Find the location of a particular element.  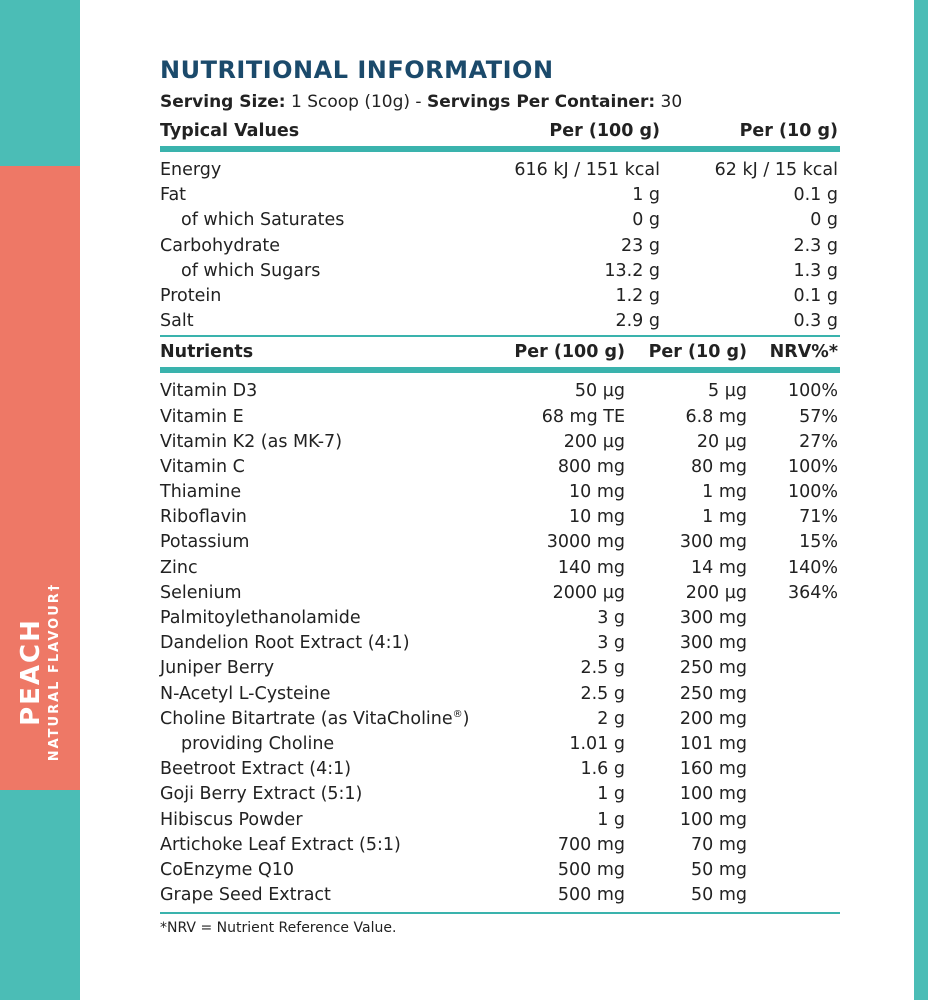

typical-values-header: Typical Values Per (100 g) Per (10 g) is located at coordinates (500, 131).